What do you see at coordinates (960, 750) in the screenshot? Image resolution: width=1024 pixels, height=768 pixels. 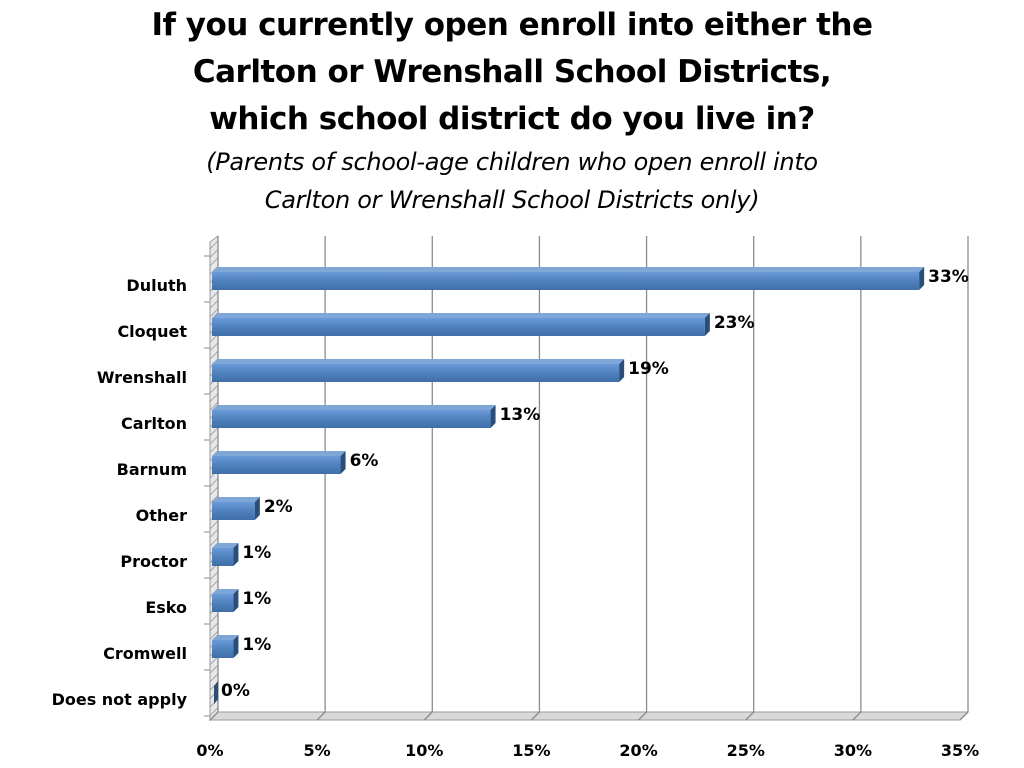 I see `x-tick-label: 35%` at bounding box center [960, 750].